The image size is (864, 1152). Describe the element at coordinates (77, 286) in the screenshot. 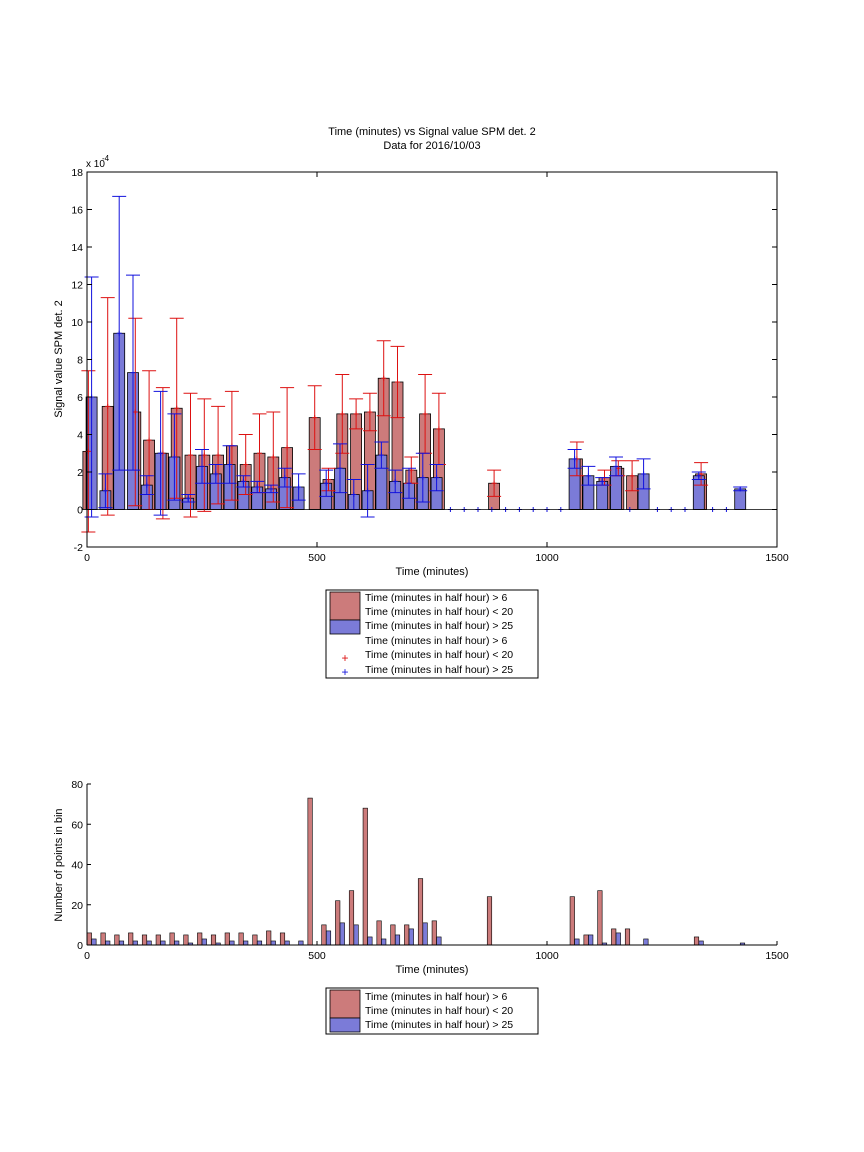

I see `y-tick-label: 12` at that location.